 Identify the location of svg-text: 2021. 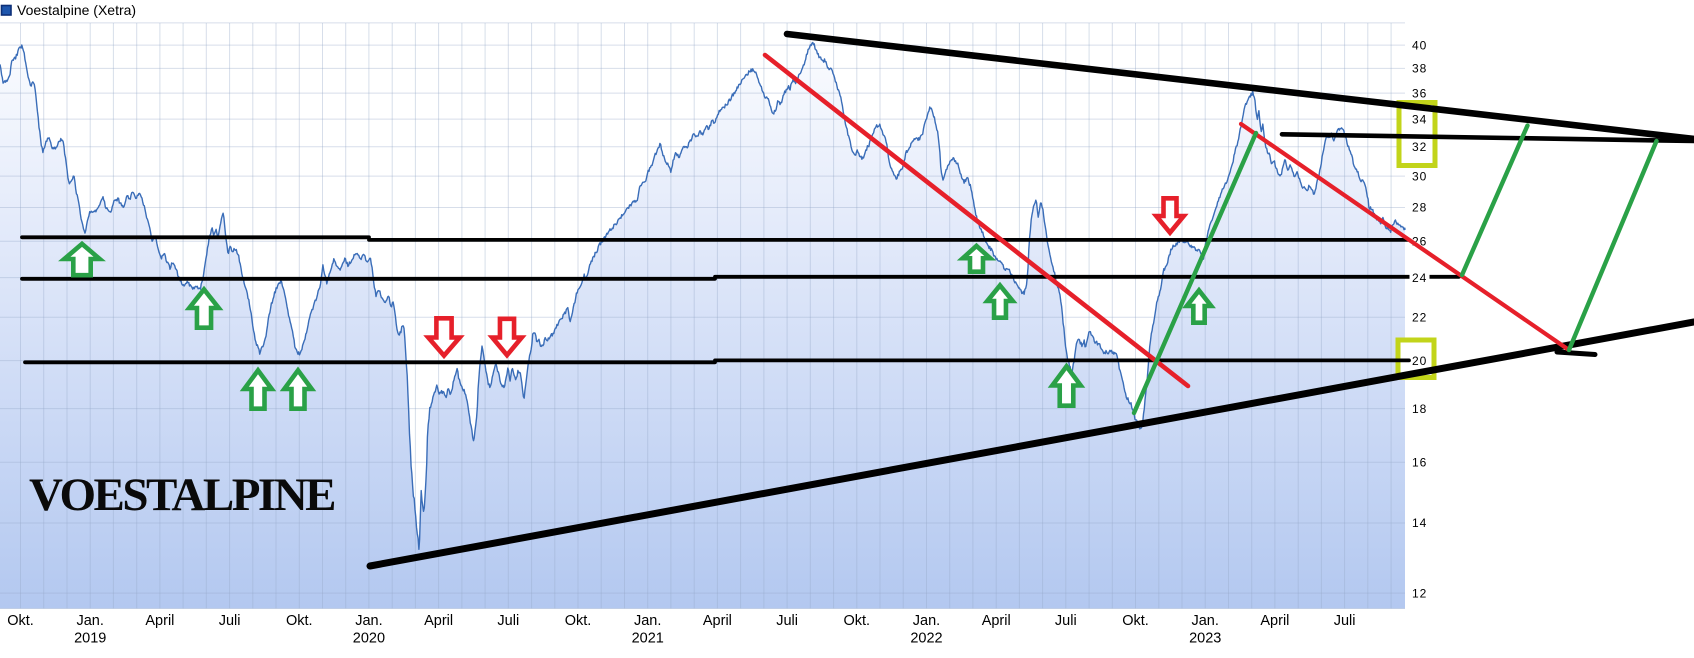
(648, 639).